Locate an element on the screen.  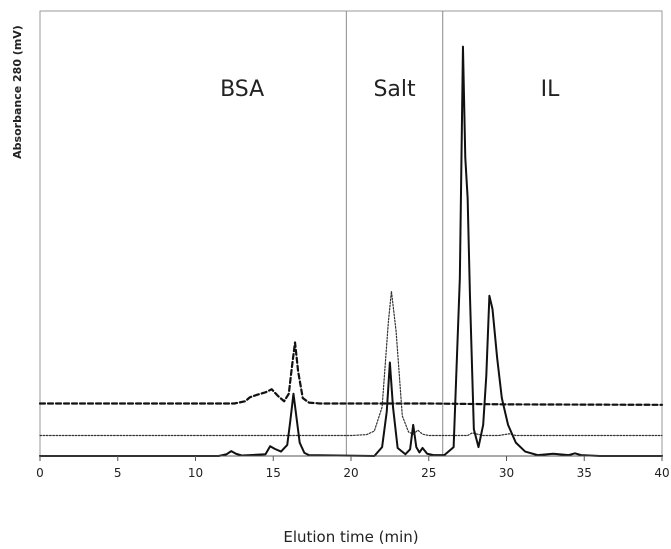
region-label-bsa: BSA is located at coordinates (242, 89).